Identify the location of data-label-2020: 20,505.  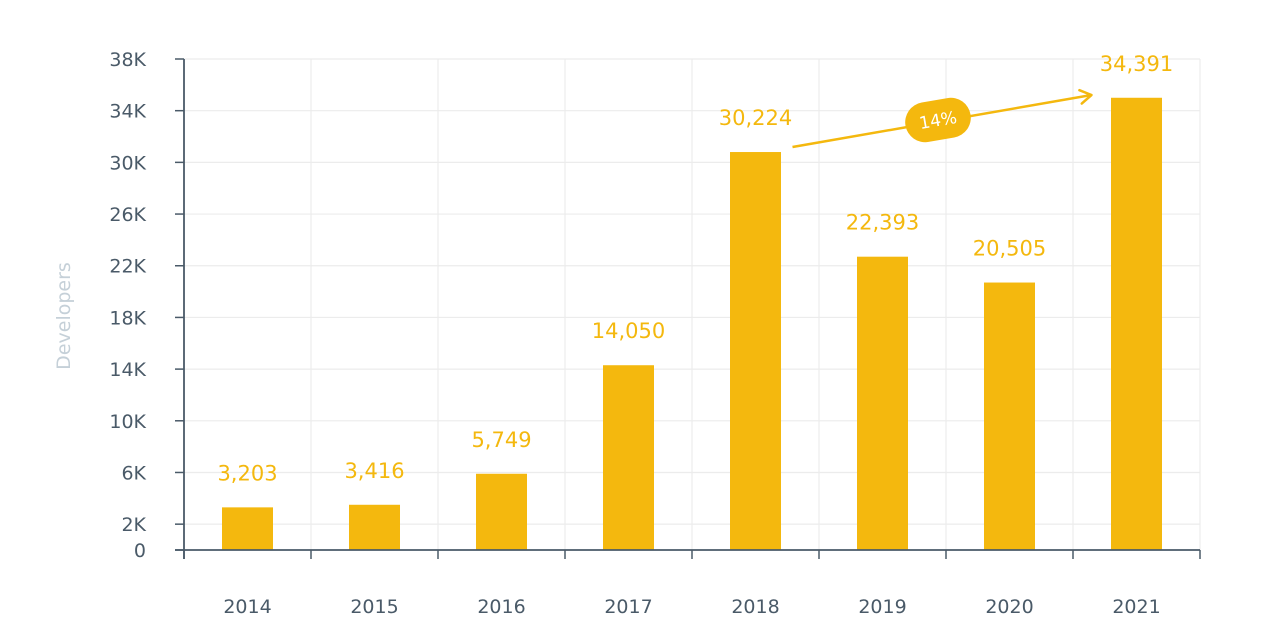
(1009, 249).